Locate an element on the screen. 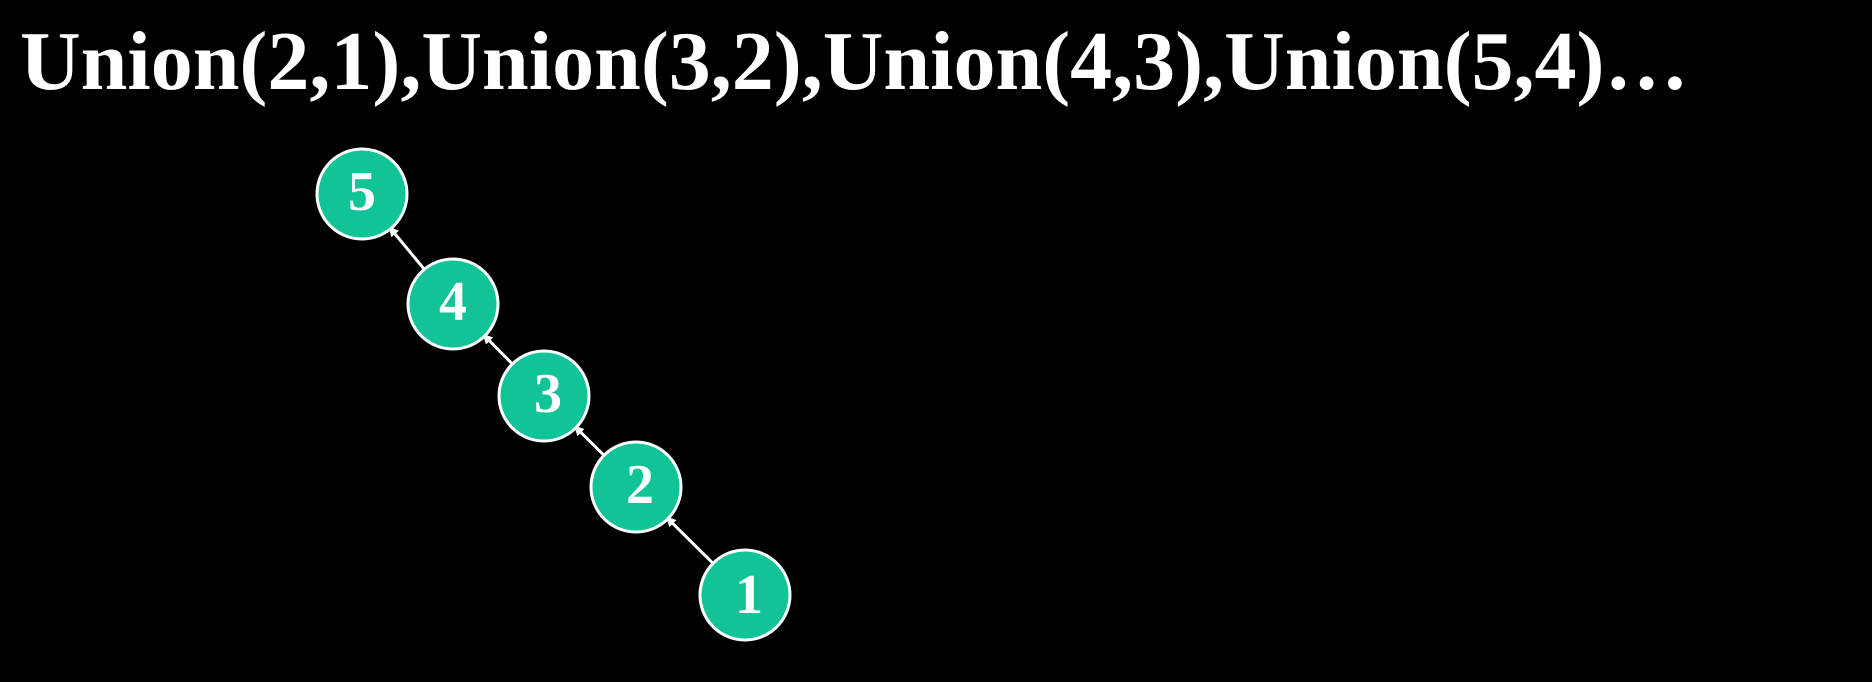  node-1: 1 is located at coordinates (745, 595).